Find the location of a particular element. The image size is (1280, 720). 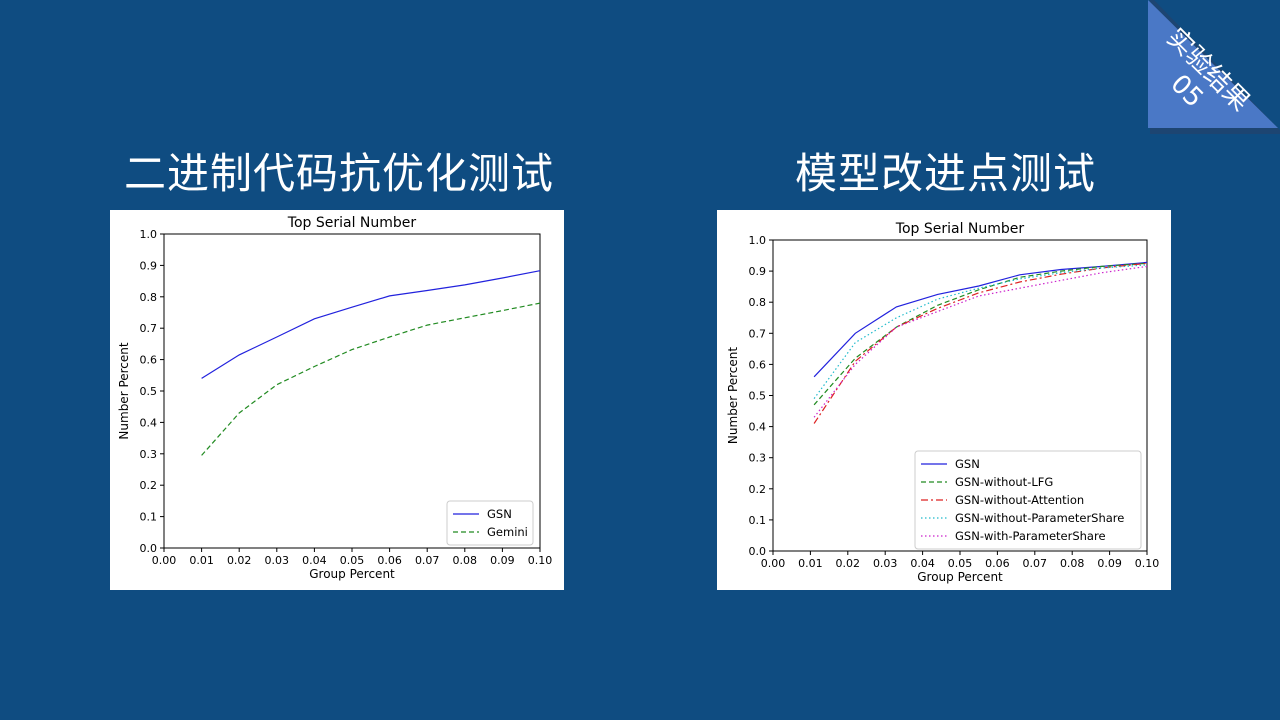

left-section-title: 二进制代码抗优化测试 is located at coordinates (339, 173).